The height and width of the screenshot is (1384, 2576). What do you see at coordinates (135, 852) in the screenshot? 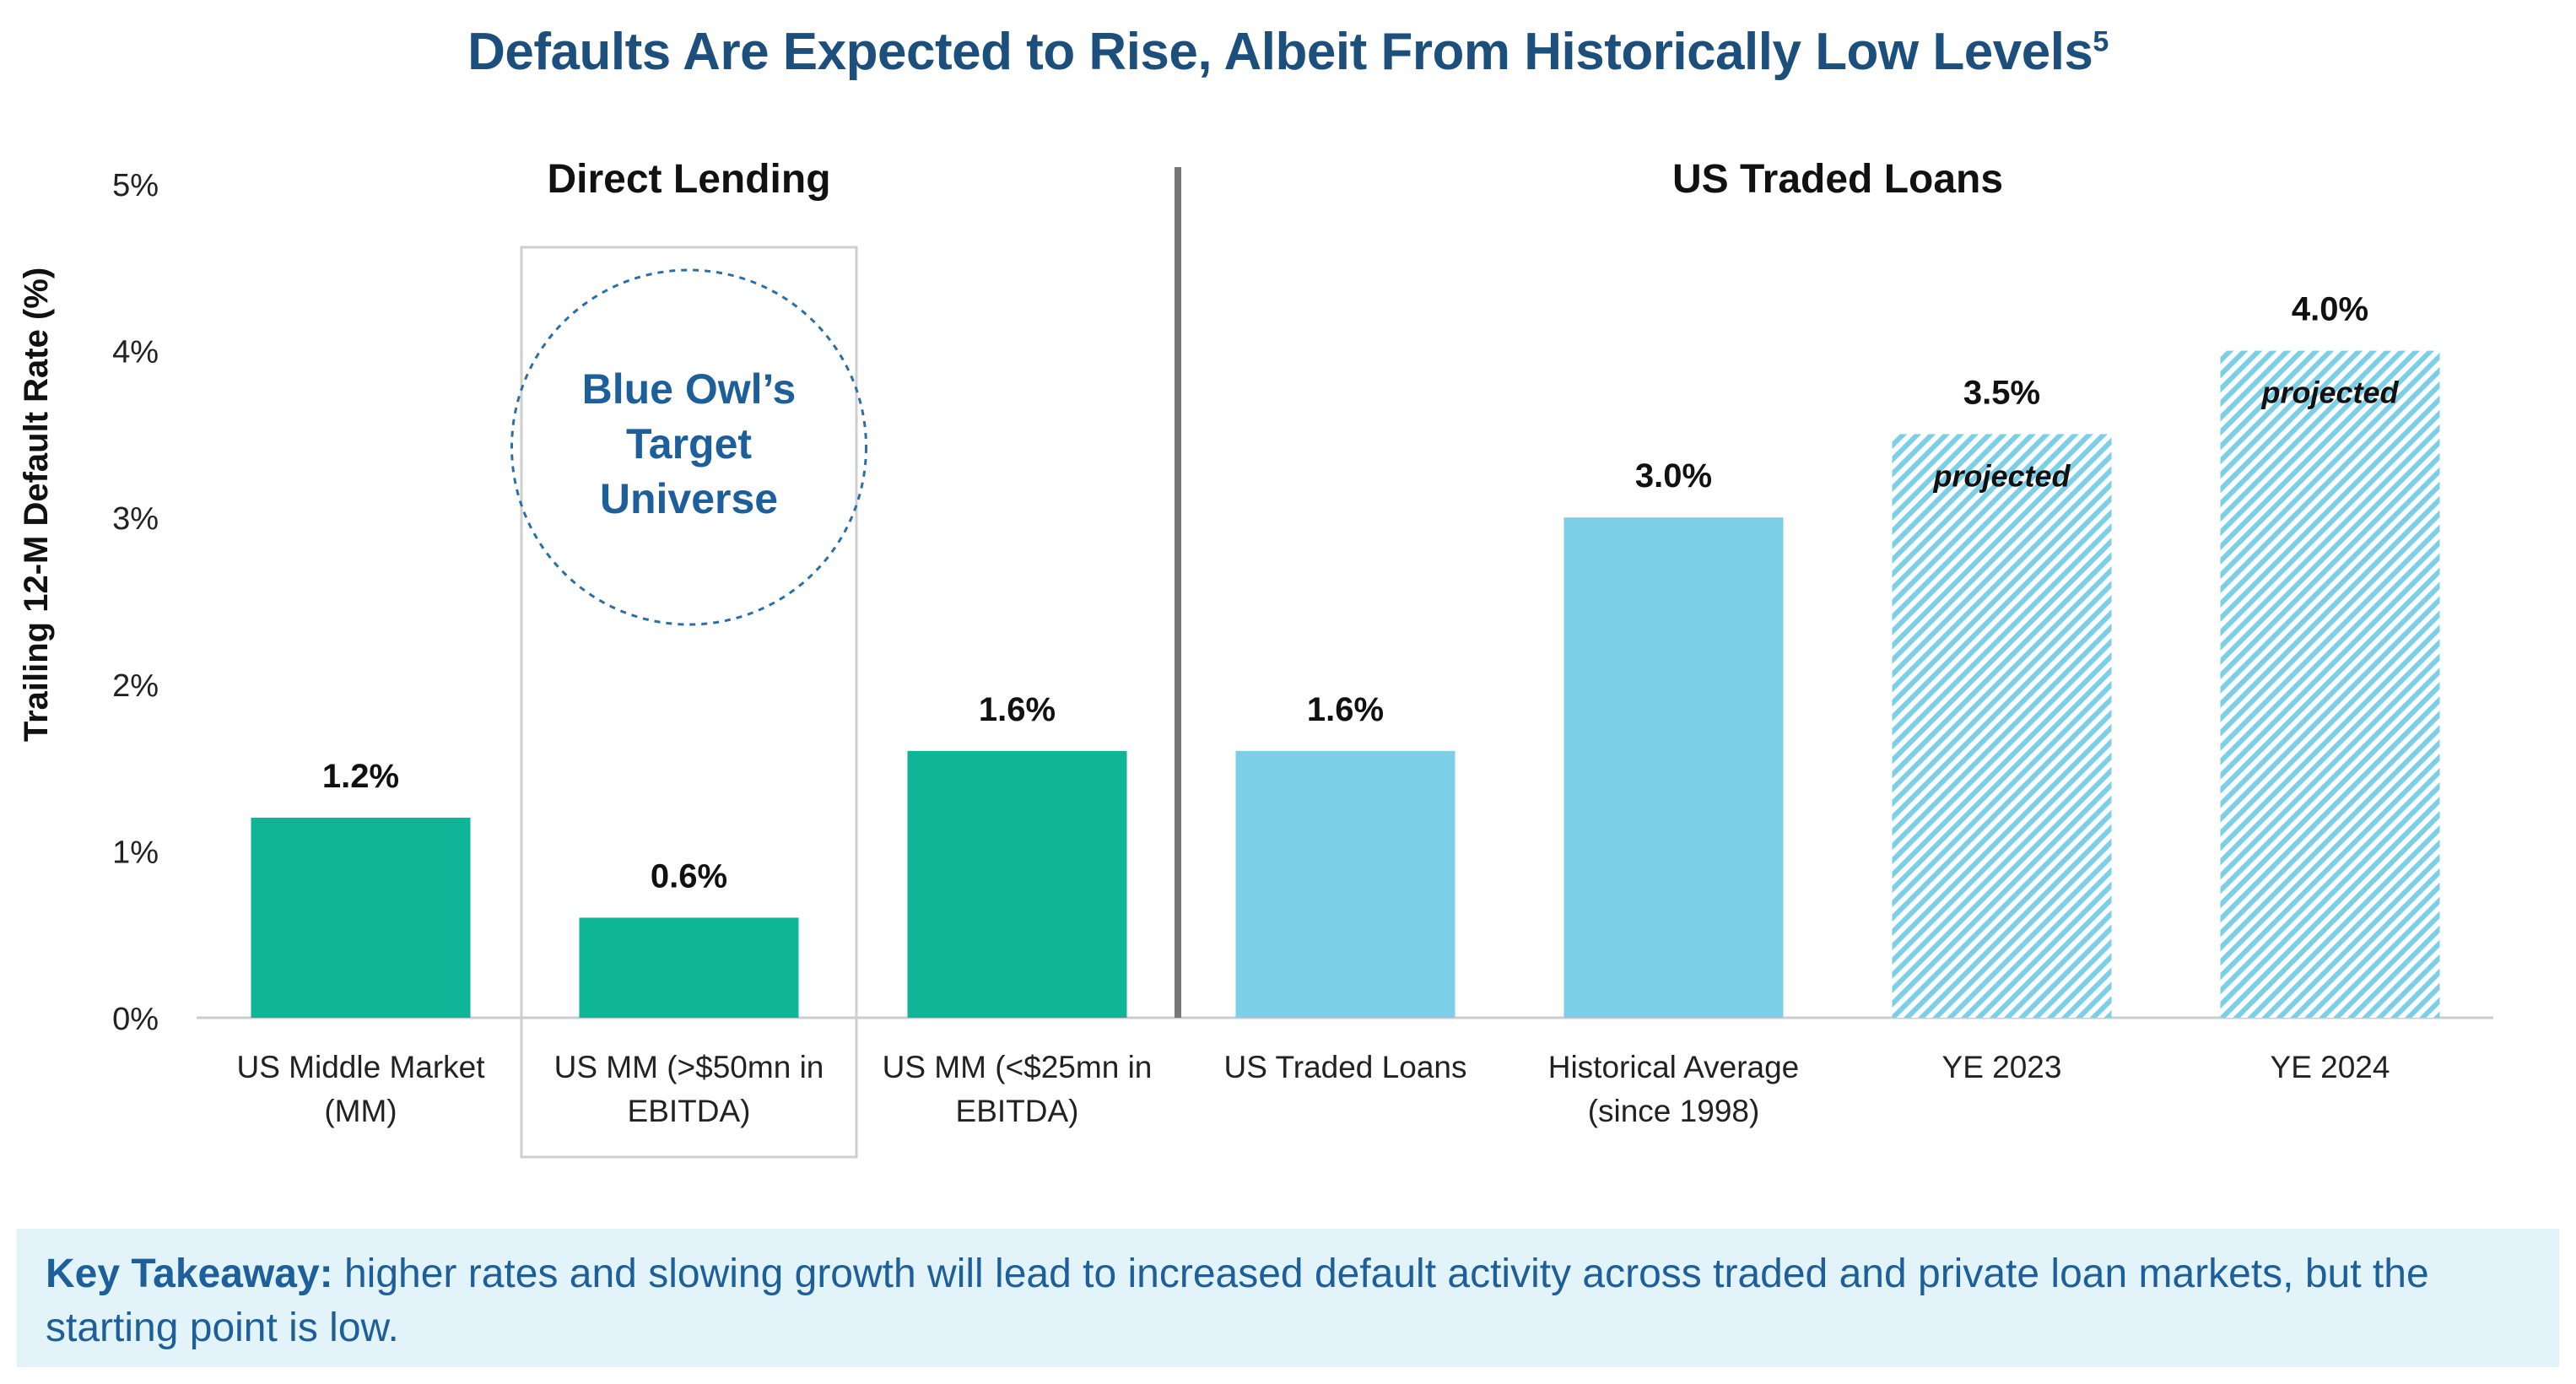
I see `y-tick-label: 1%` at bounding box center [135, 852].